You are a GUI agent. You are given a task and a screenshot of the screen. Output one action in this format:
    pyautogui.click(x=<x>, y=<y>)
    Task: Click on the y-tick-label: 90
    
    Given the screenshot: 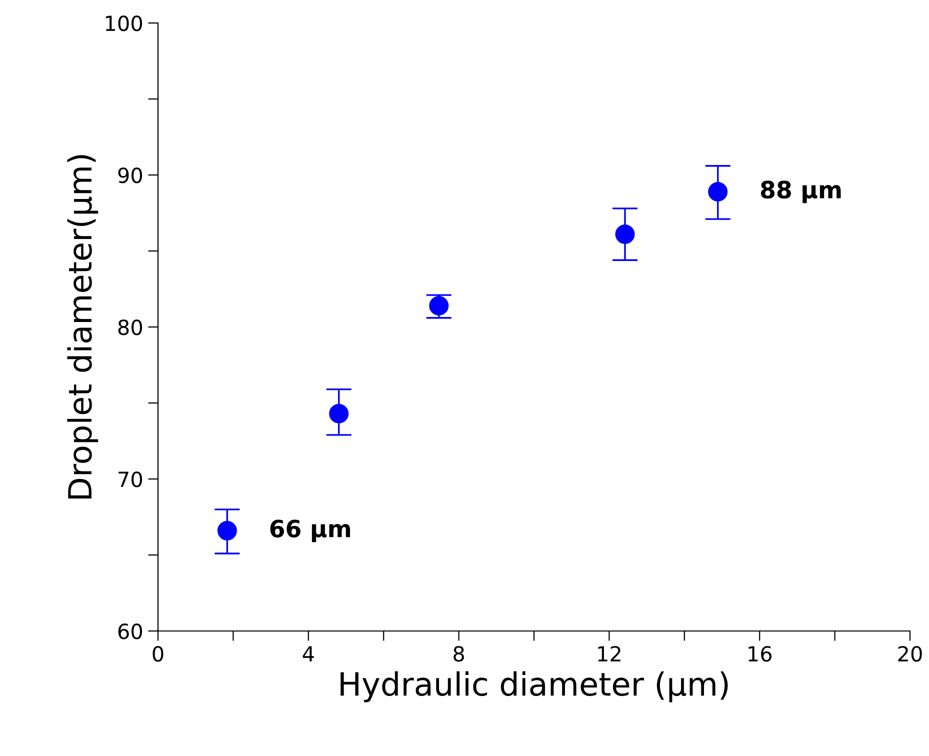 What is the action you would take?
    pyautogui.click(x=130, y=175)
    